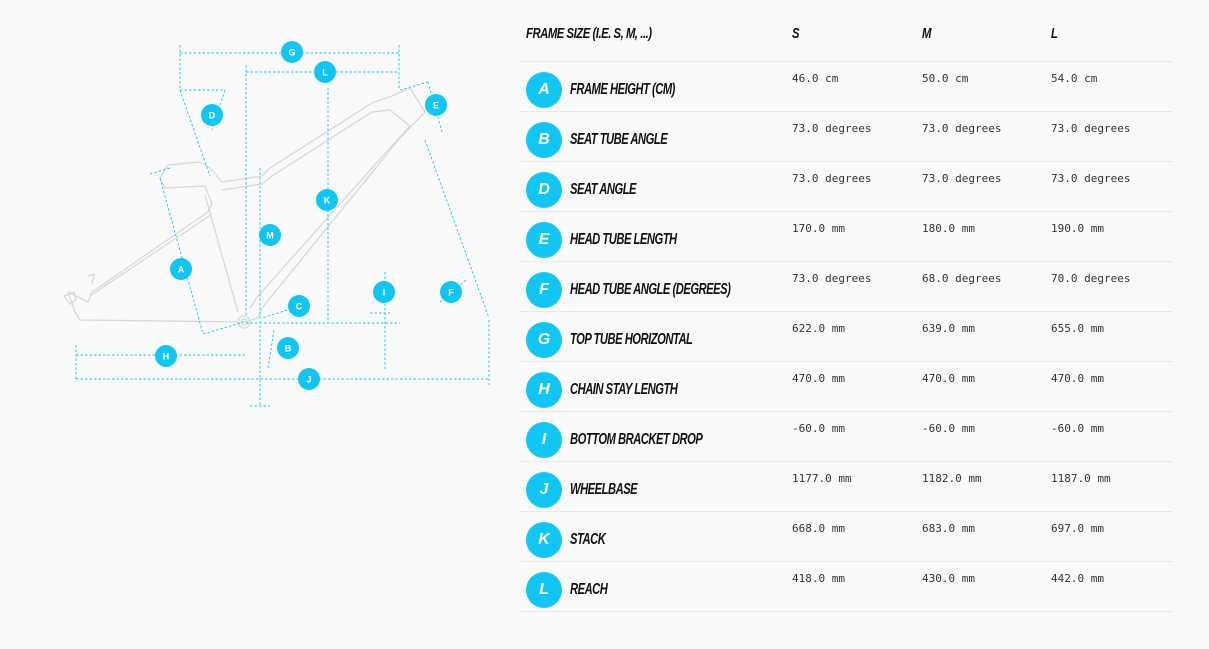  I want to click on marker-h: H, so click(166, 356).